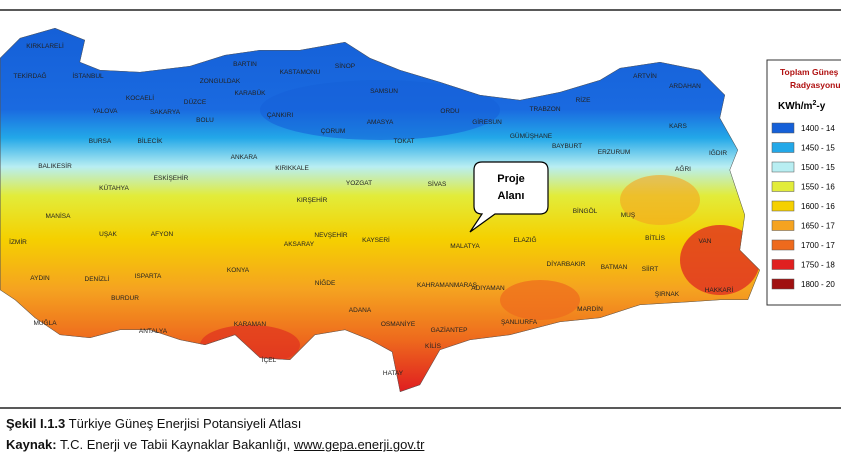 The width and height of the screenshot is (841, 474). I want to click on city-label: AYDIN, so click(40, 278).